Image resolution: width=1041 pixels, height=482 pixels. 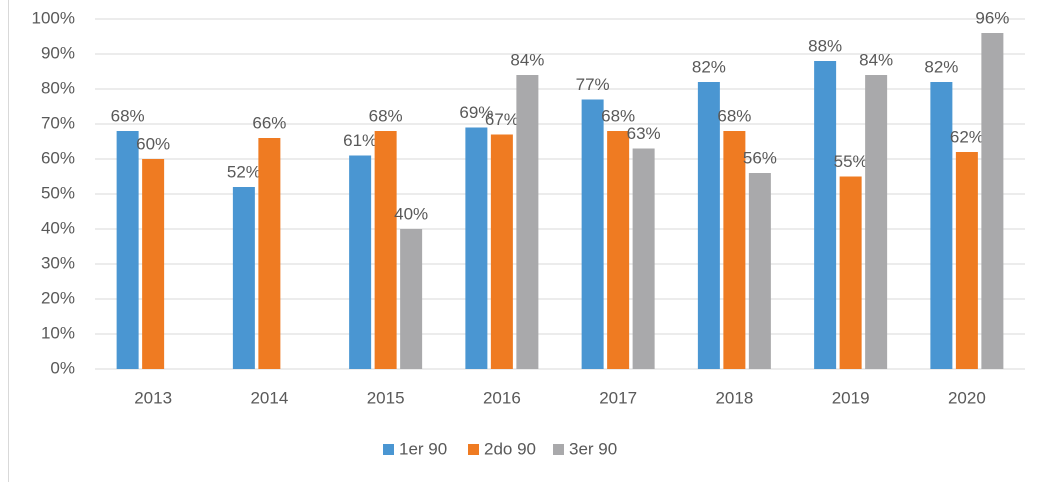 What do you see at coordinates (360, 140) in the screenshot?
I see `value-label: 61%` at bounding box center [360, 140].